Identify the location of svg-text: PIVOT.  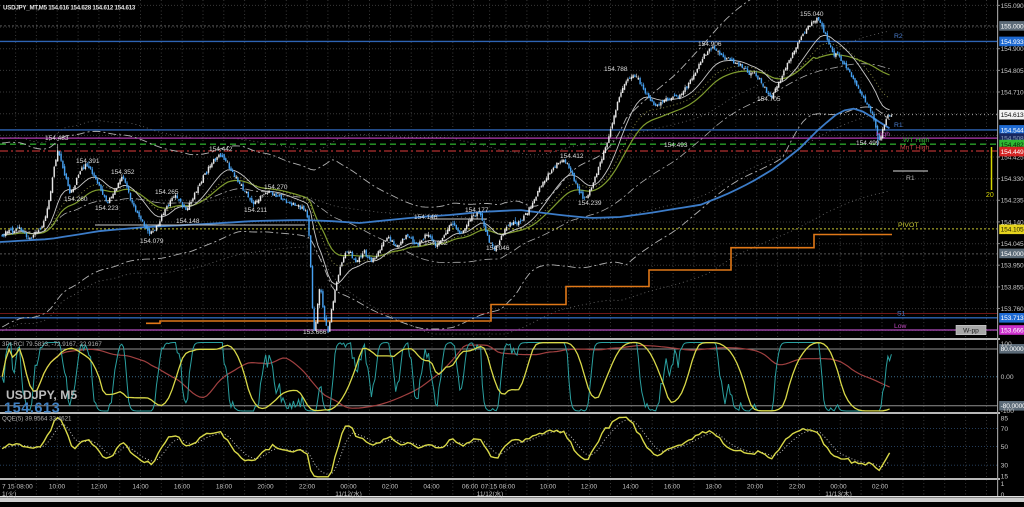
(908, 225).